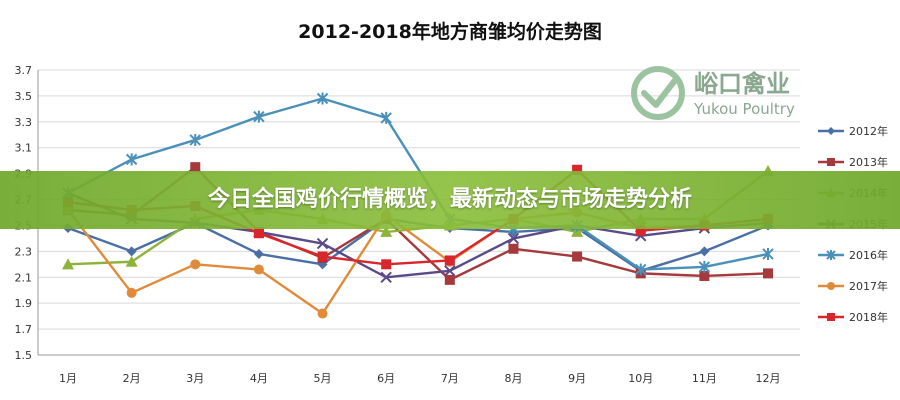 Image resolution: width=900 pixels, height=400 pixels. Describe the element at coordinates (132, 378) in the screenshot. I see `x-tick-label: 2月` at that location.